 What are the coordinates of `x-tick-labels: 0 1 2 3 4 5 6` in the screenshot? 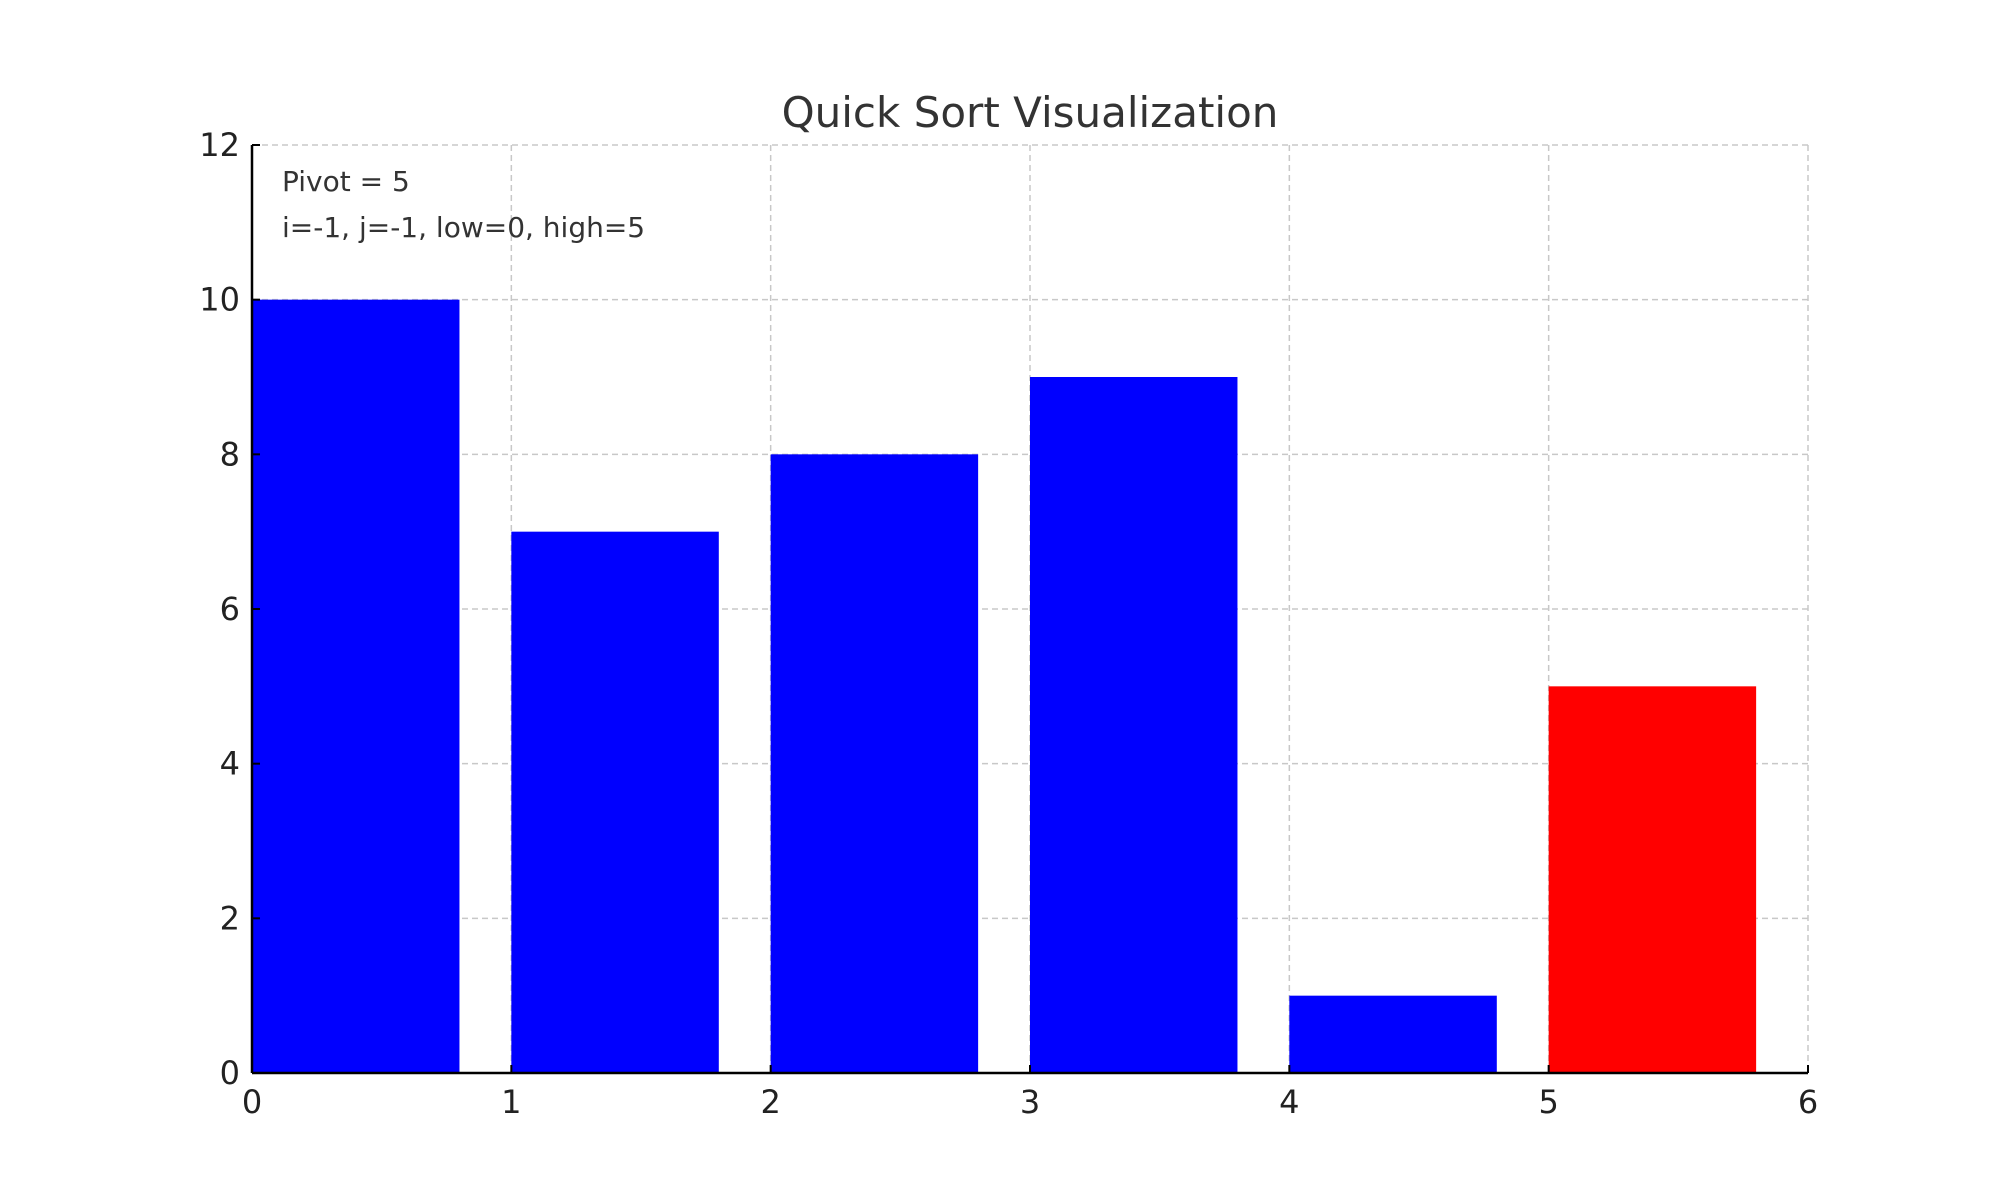 It's located at (1030, 1102).